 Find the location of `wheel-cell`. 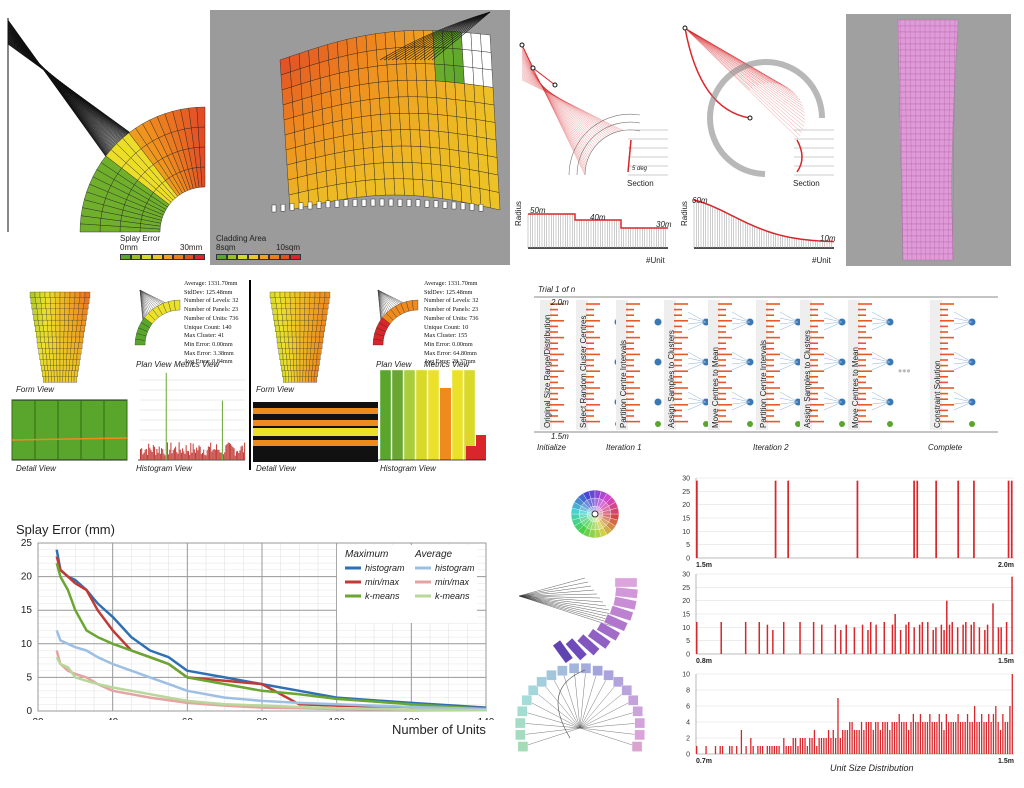

wheel-cell is located at coordinates (615, 511).